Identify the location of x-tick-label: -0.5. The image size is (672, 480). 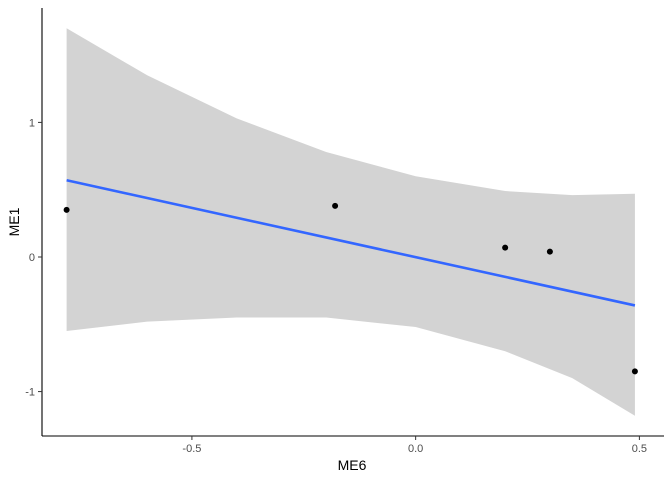
(191, 449).